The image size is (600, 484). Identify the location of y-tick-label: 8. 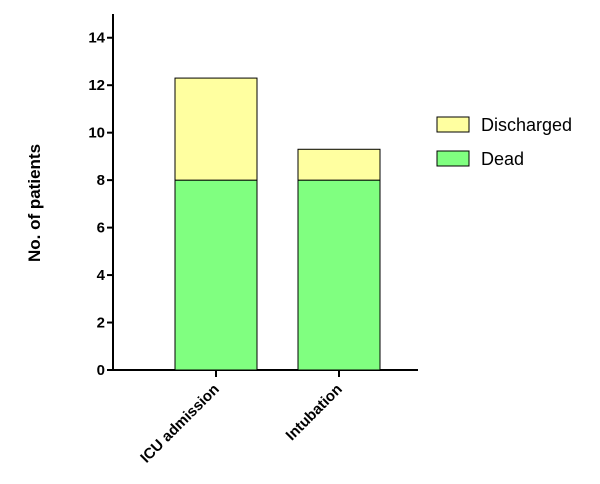
(101, 180).